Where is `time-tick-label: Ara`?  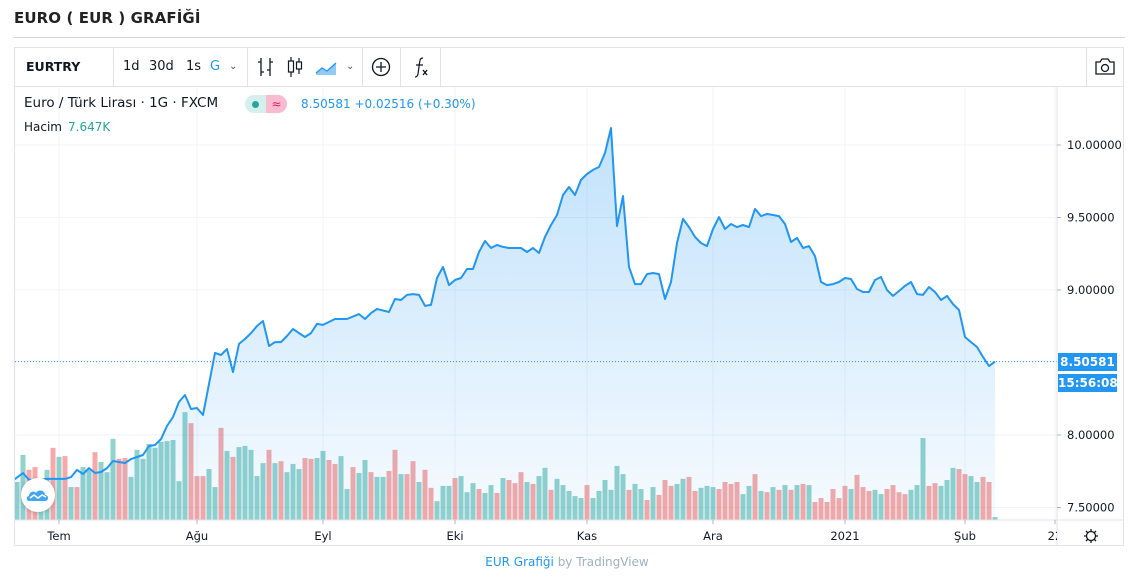
time-tick-label: Ara is located at coordinates (713, 536).